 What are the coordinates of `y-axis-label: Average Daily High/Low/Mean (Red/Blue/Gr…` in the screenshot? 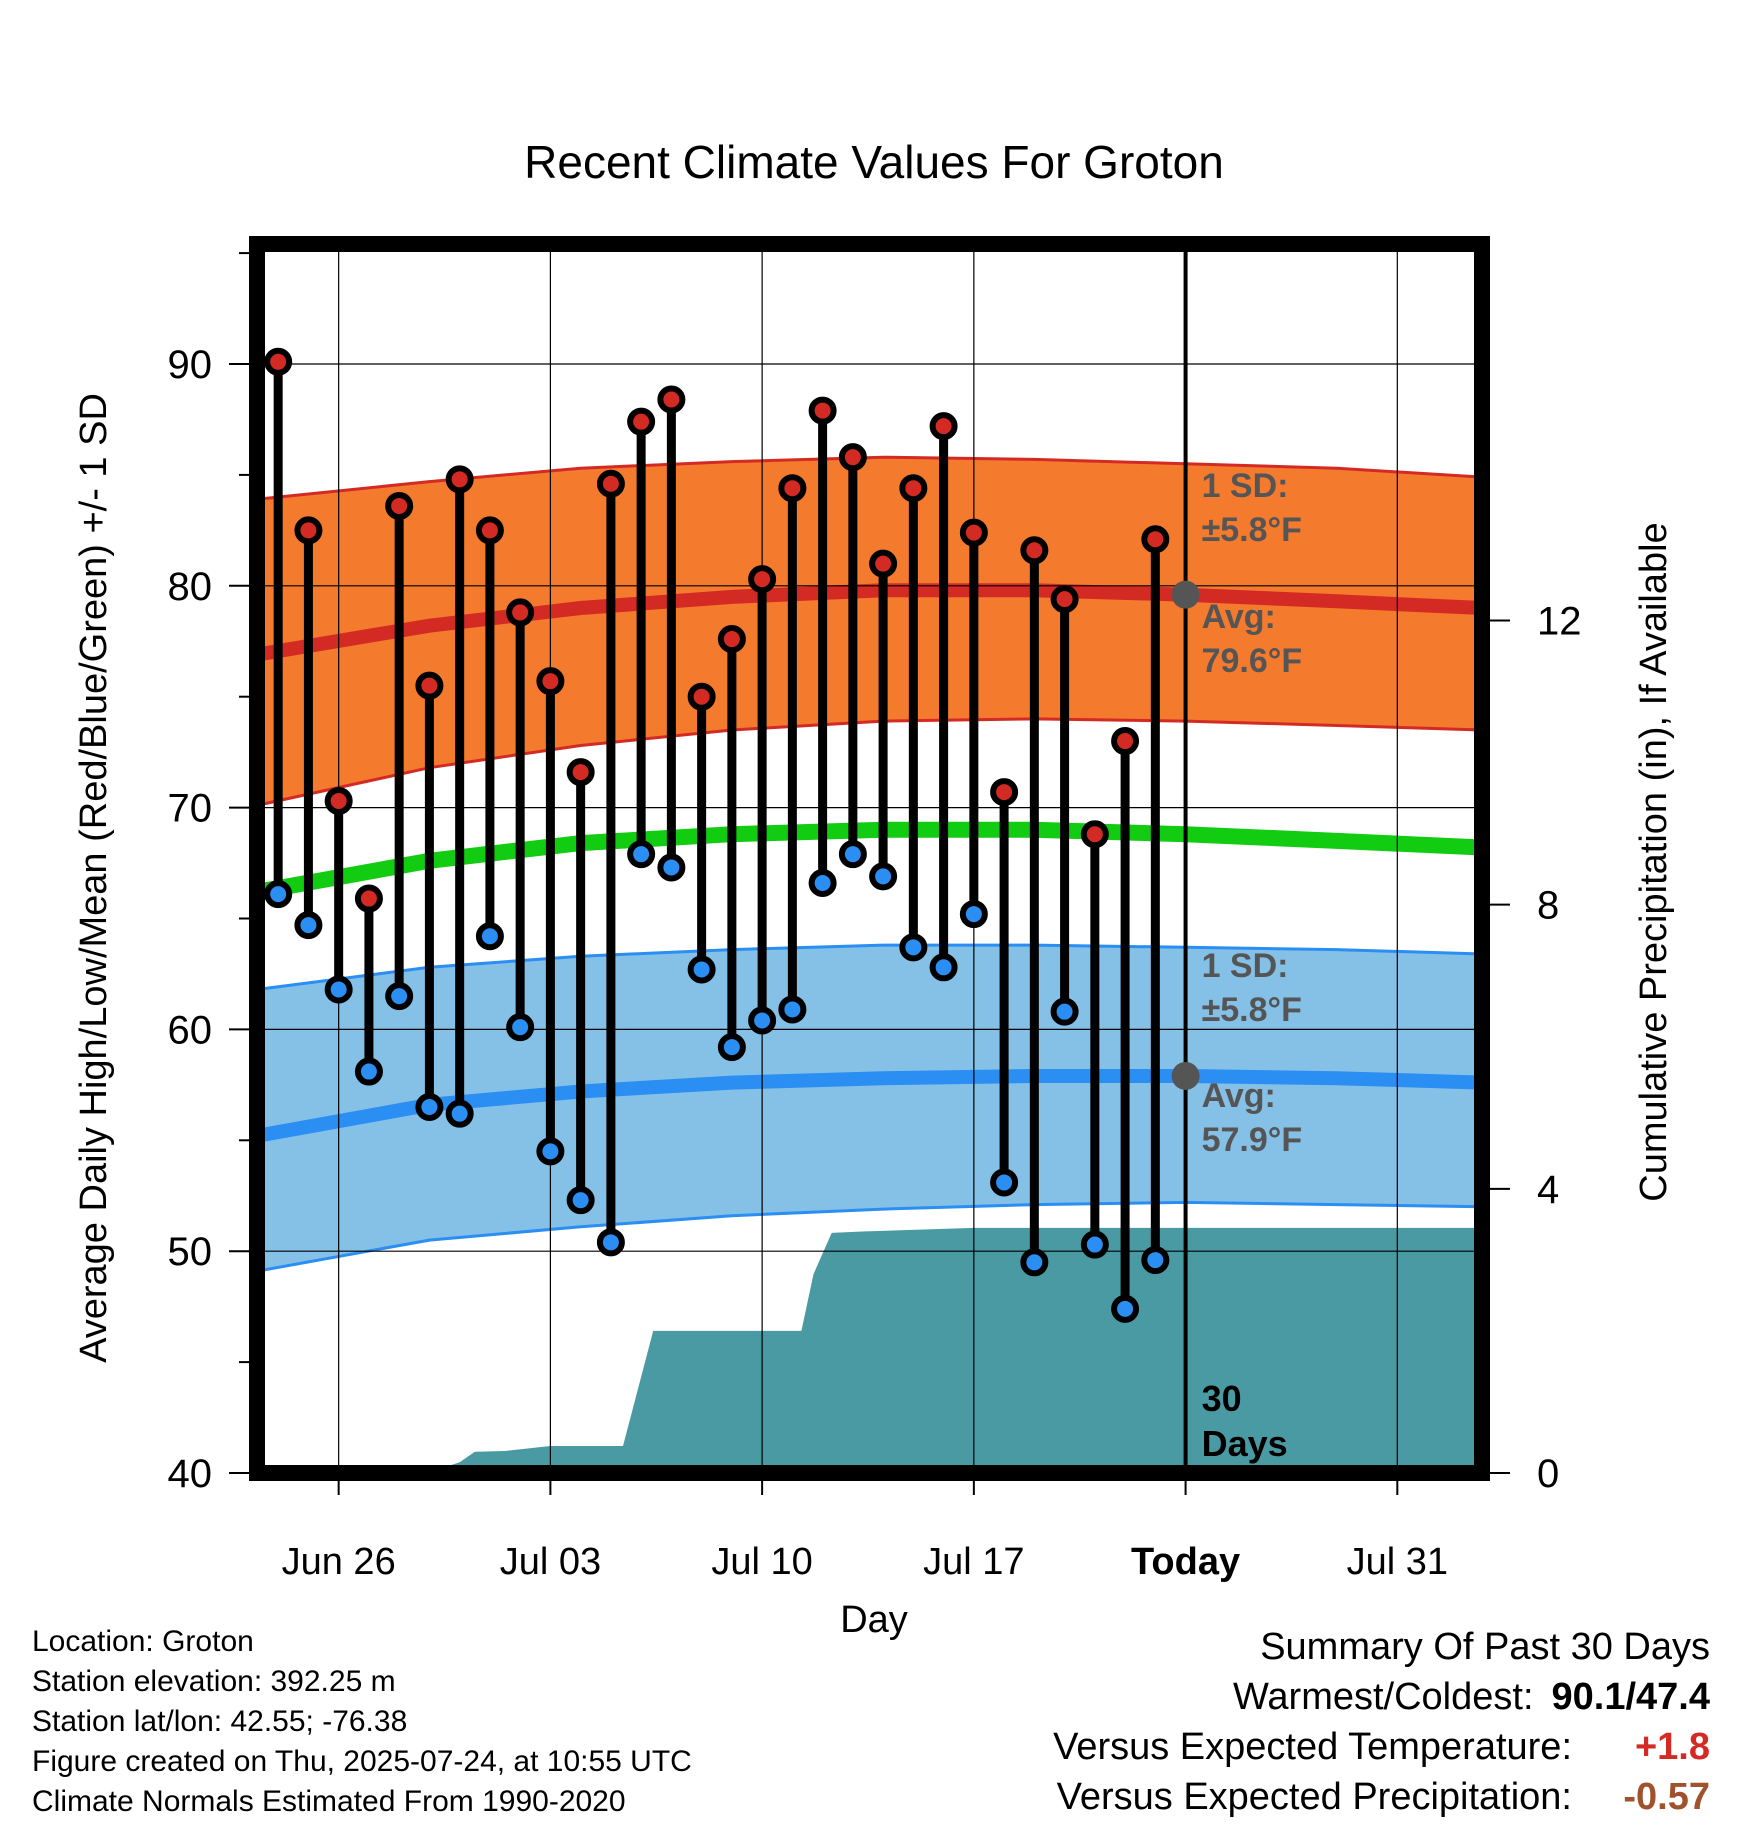 It's located at (94, 878).